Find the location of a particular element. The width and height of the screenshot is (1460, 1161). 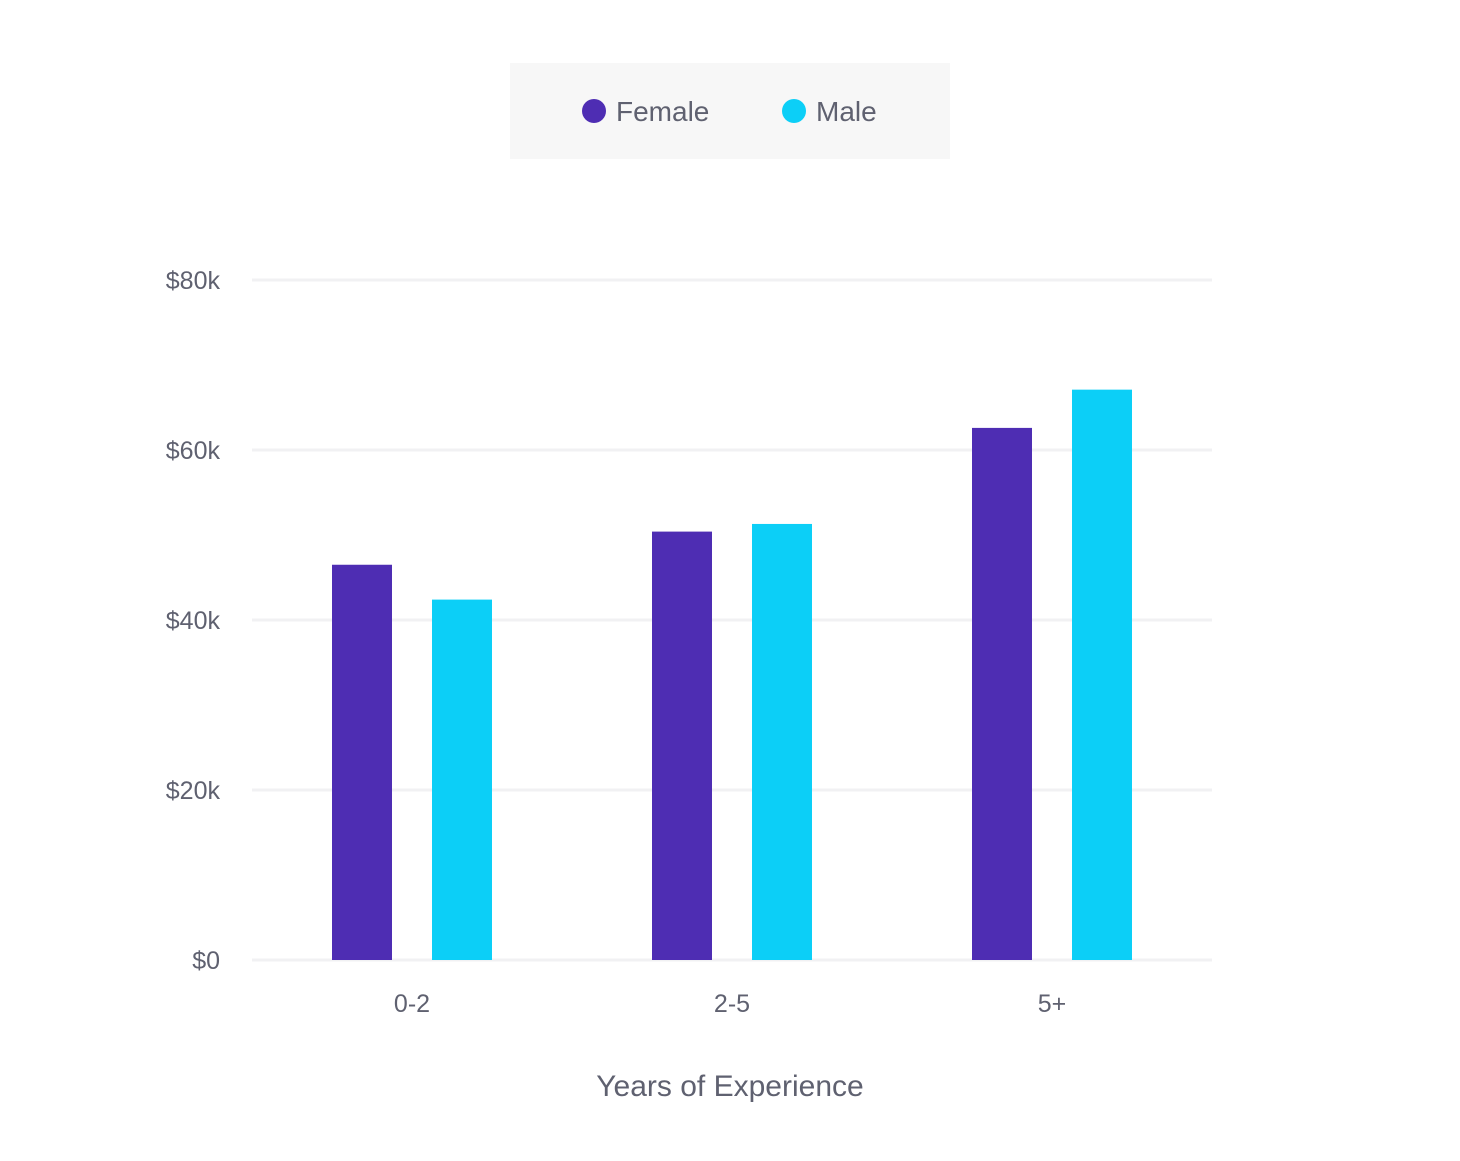

y-tick-label-2: $40k is located at coordinates (193, 621).